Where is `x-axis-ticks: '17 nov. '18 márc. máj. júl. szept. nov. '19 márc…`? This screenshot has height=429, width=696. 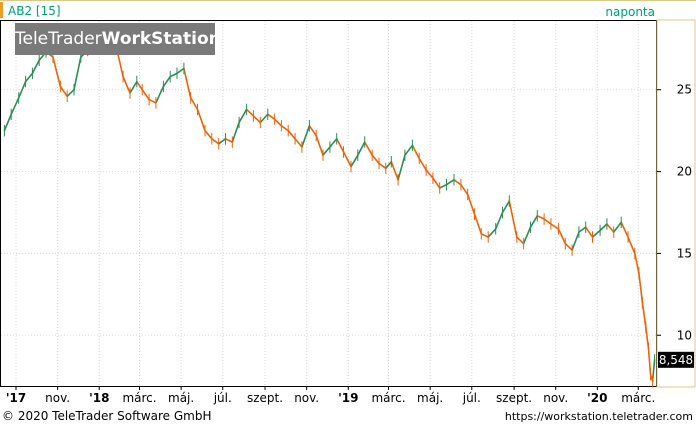
x-axis-ticks: '17 nov. '18 márc. máj. júl. szept. nov. '19 márc… is located at coordinates (330, 395).